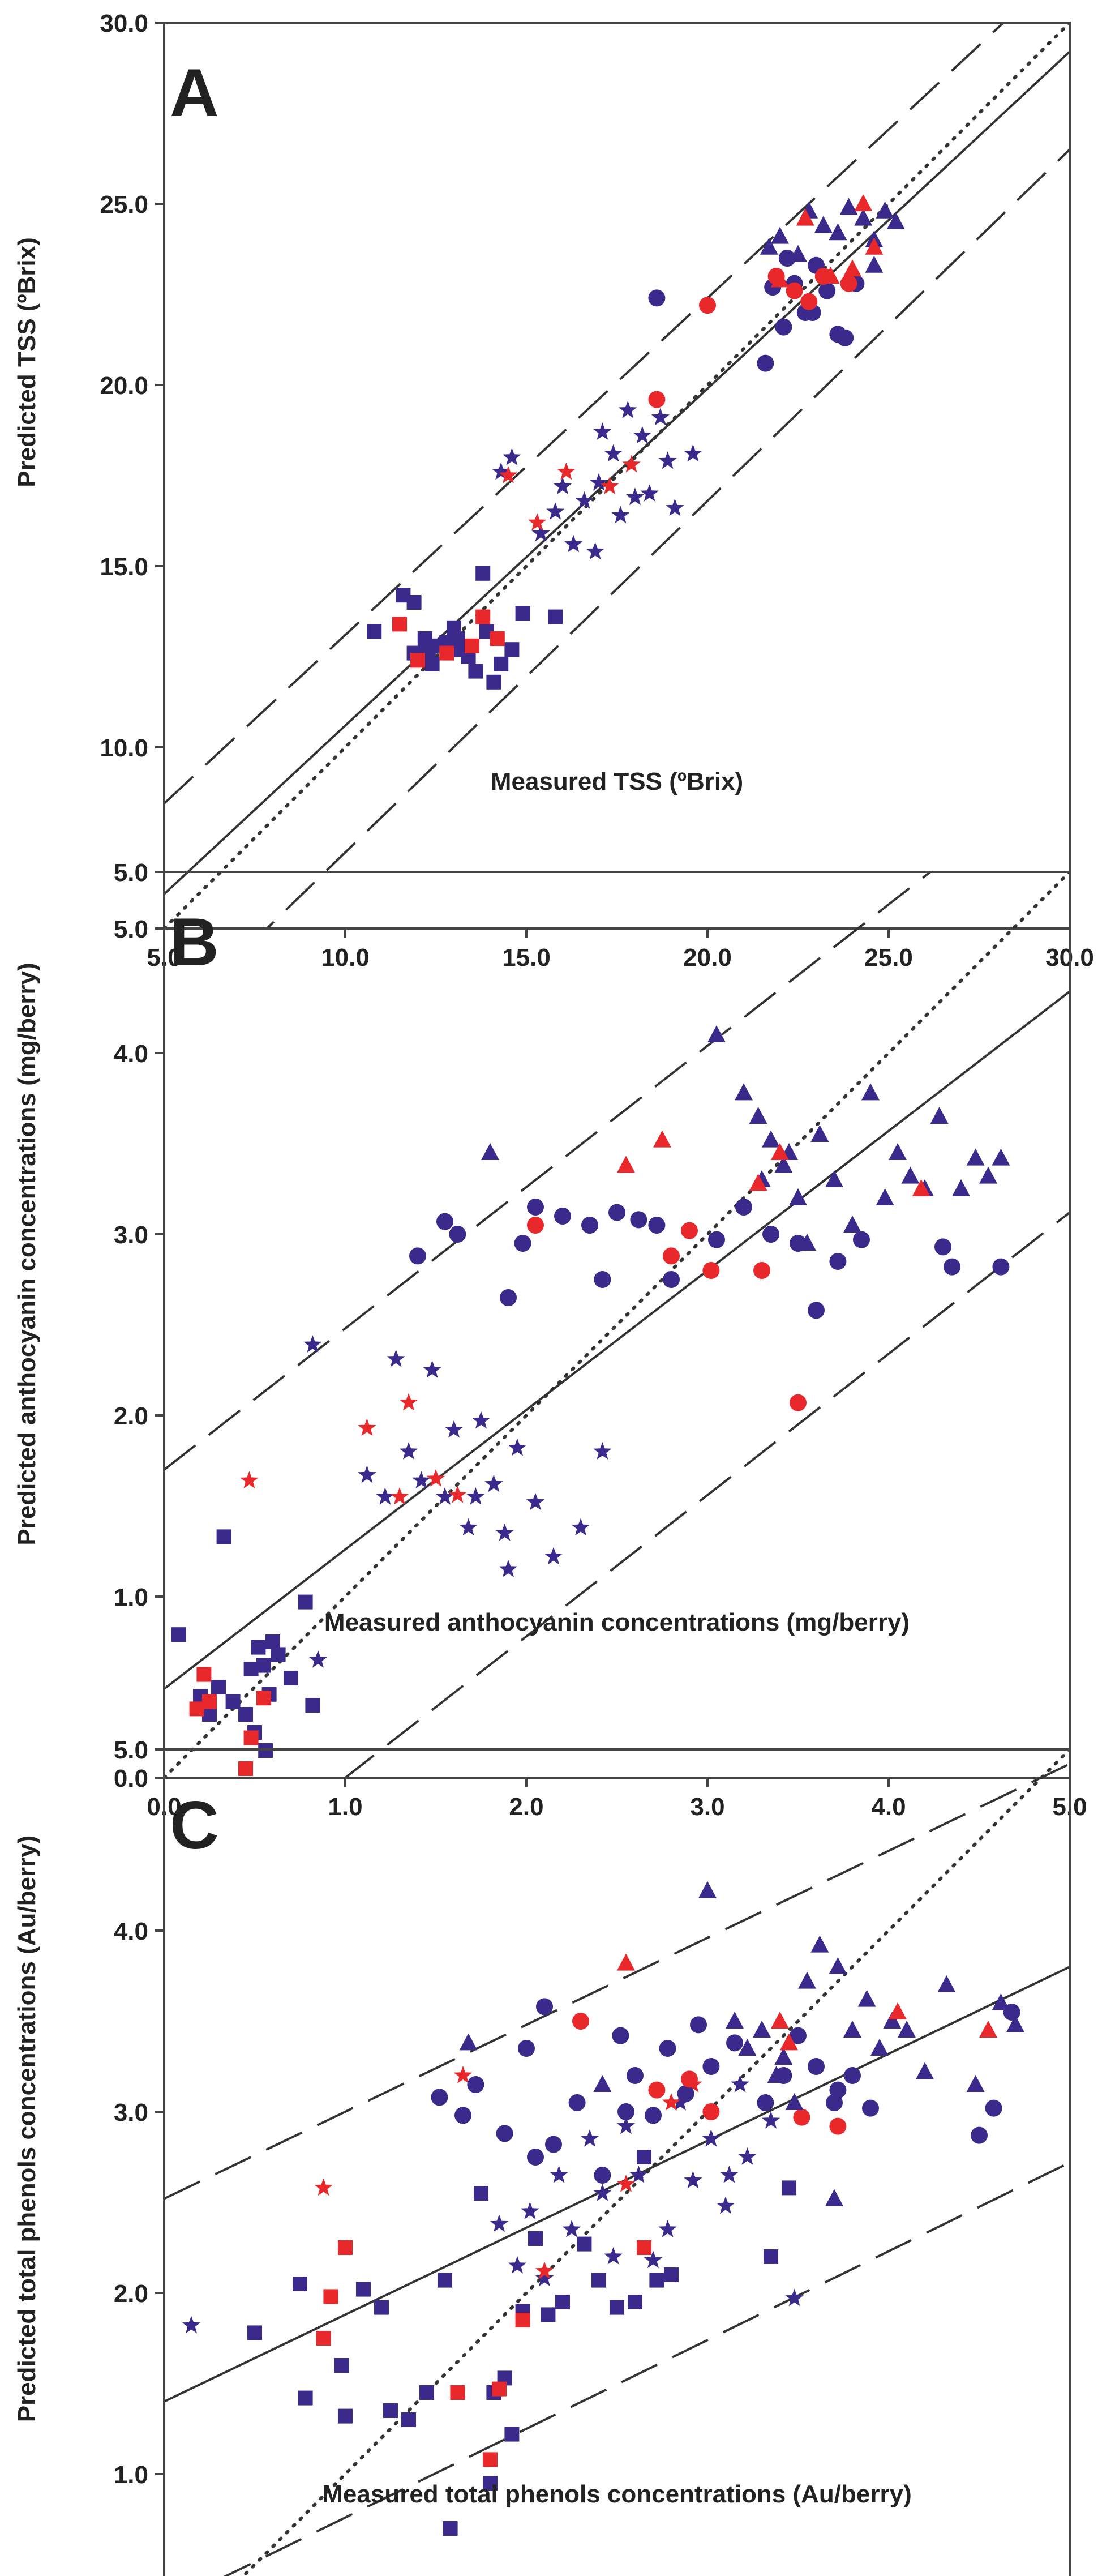 Image resolution: width=1115 pixels, height=2576 pixels. I want to click on y-tick-label: 1.0, so click(131, 2475).